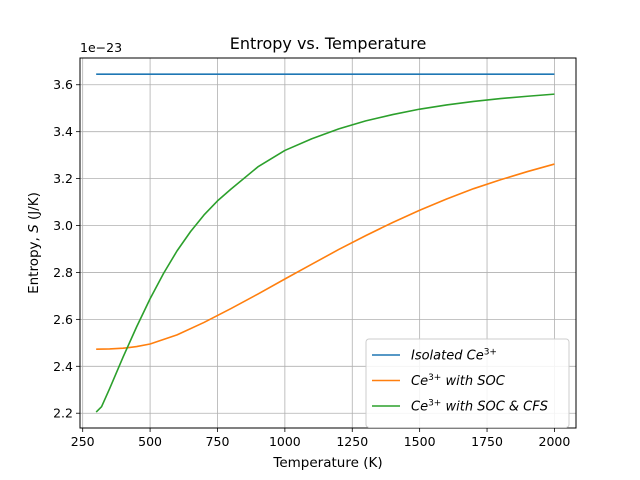  What do you see at coordinates (63, 319) in the screenshot?
I see `y-tick-label: 2.6` at bounding box center [63, 319].